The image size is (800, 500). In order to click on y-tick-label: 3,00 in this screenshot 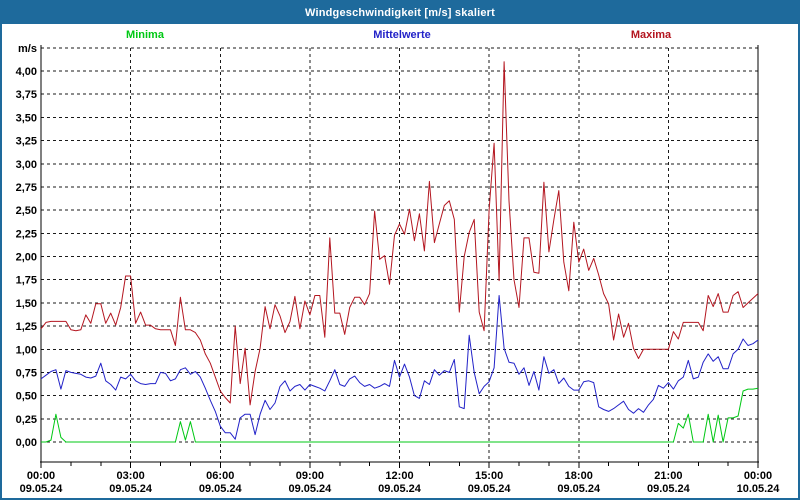, I will do `click(26, 165)`.